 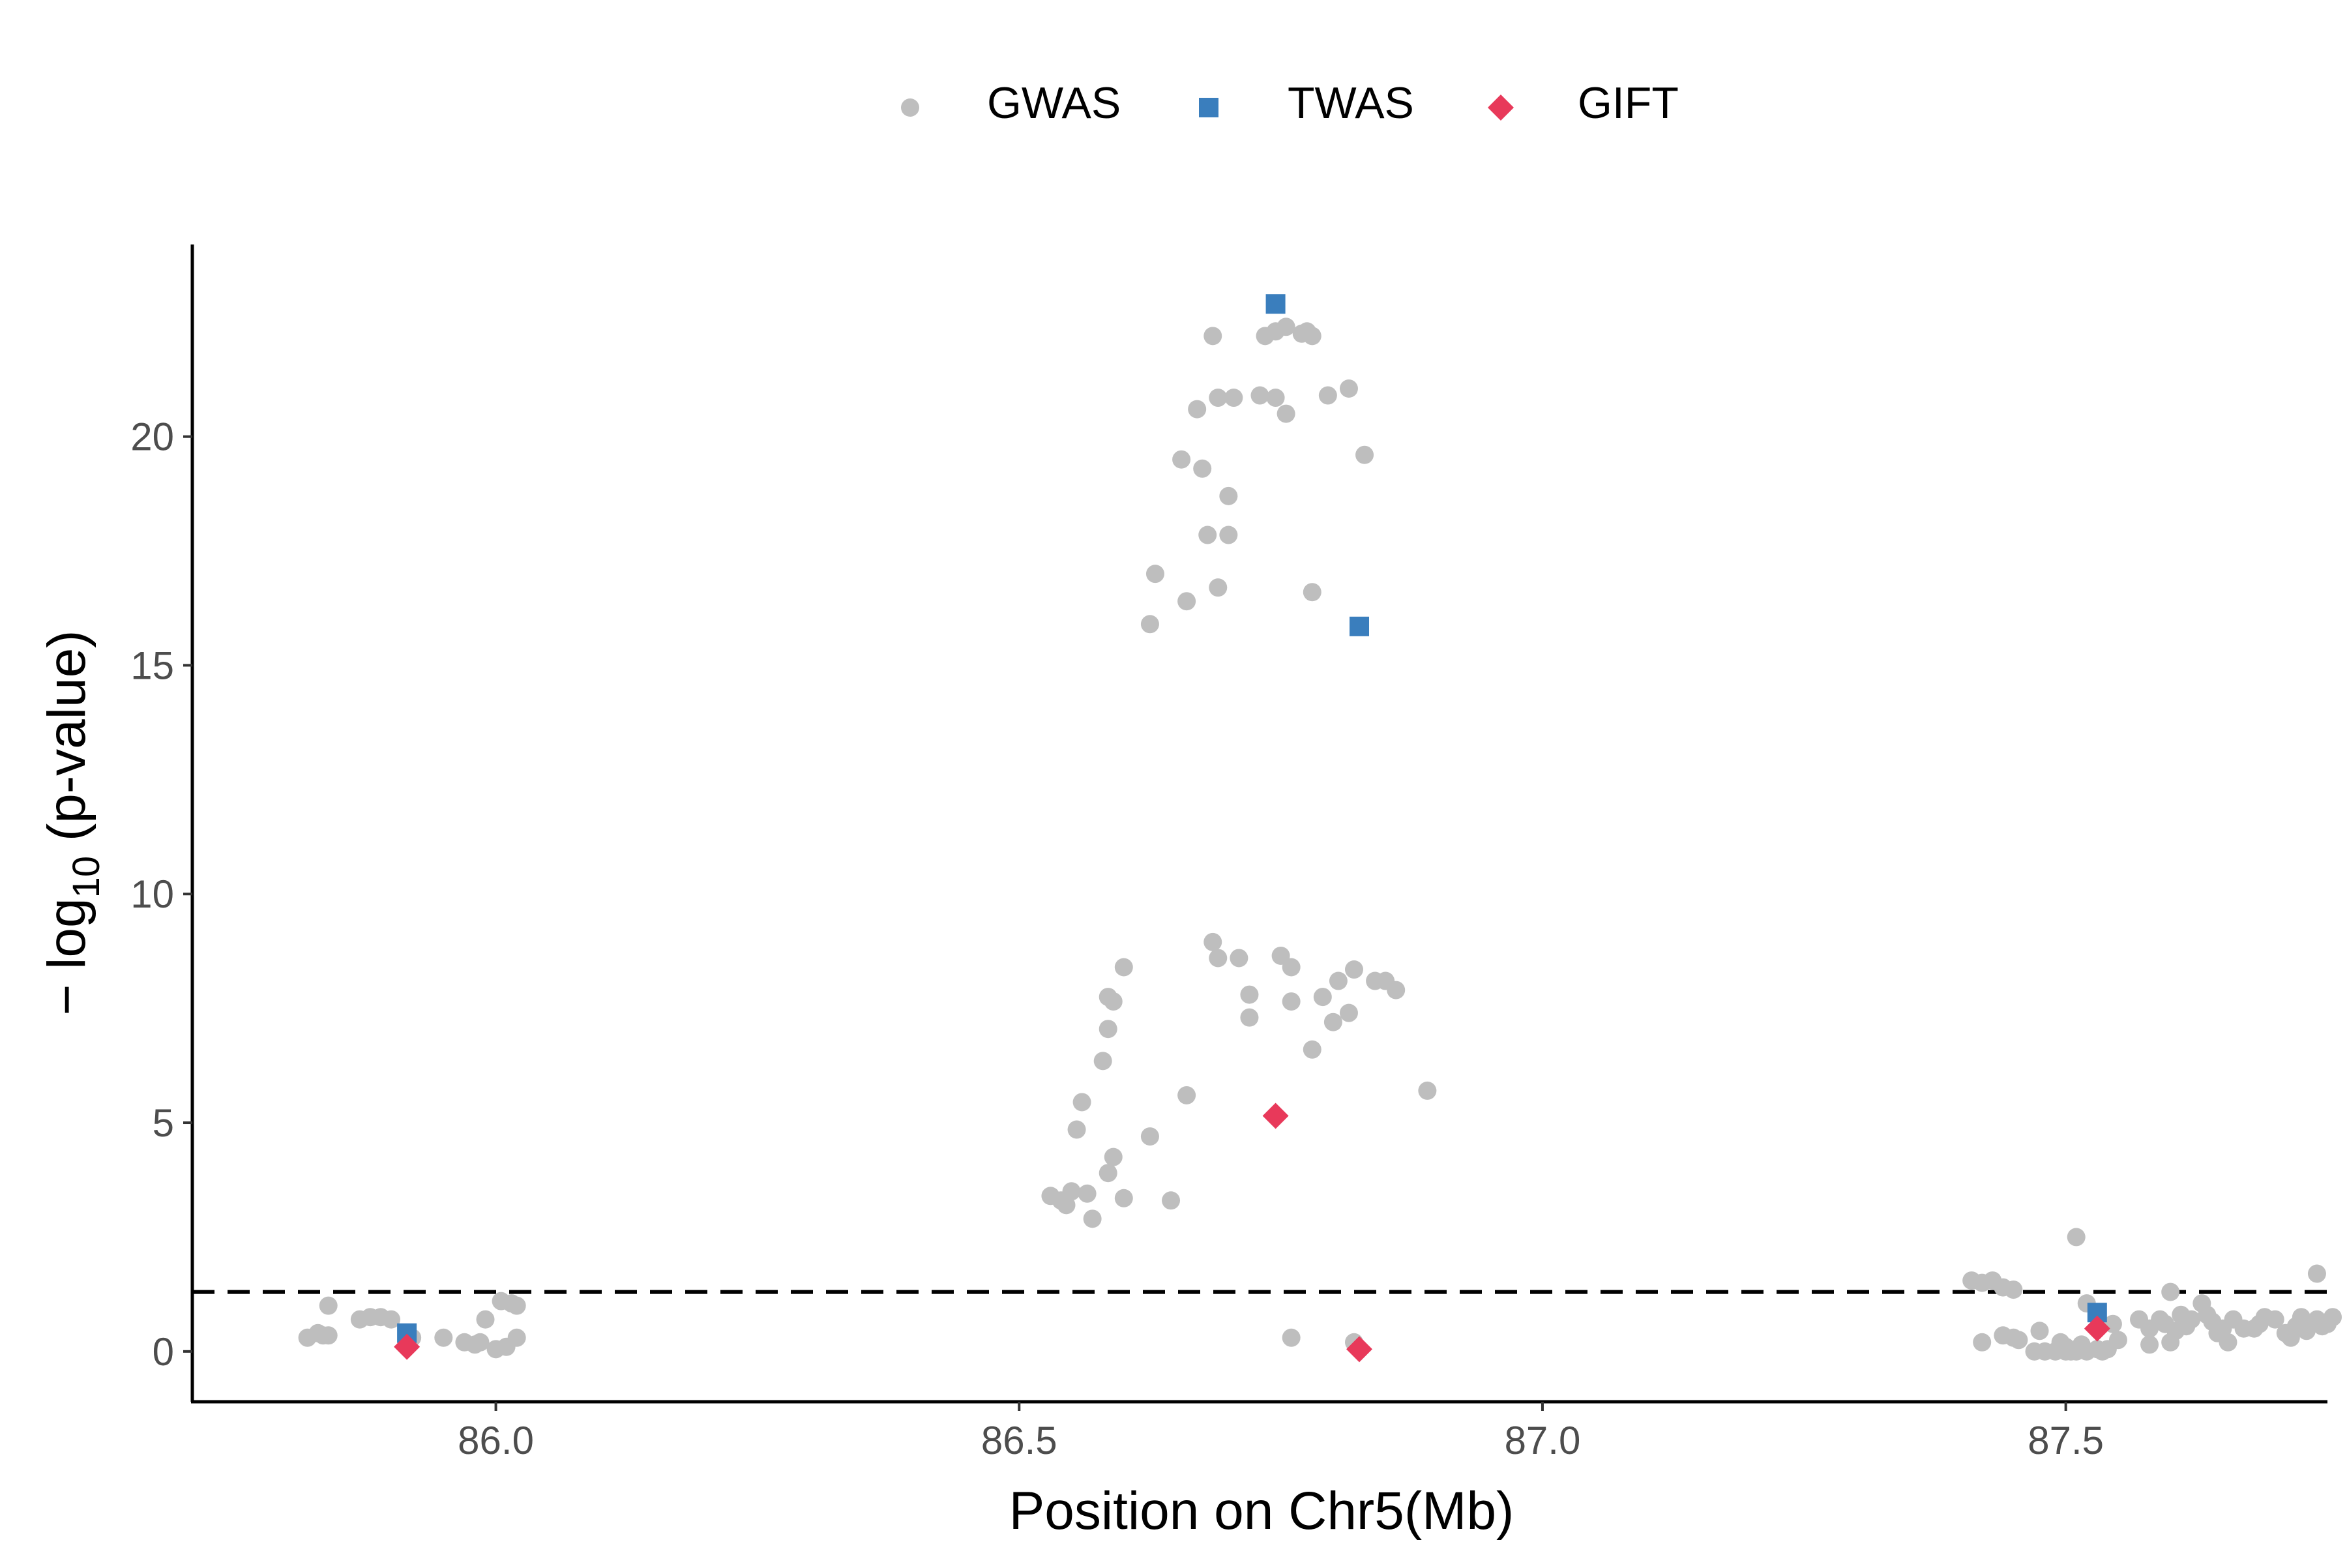 What do you see at coordinates (1628, 103) in the screenshot?
I see `legend-label-gift: GIFT` at bounding box center [1628, 103].